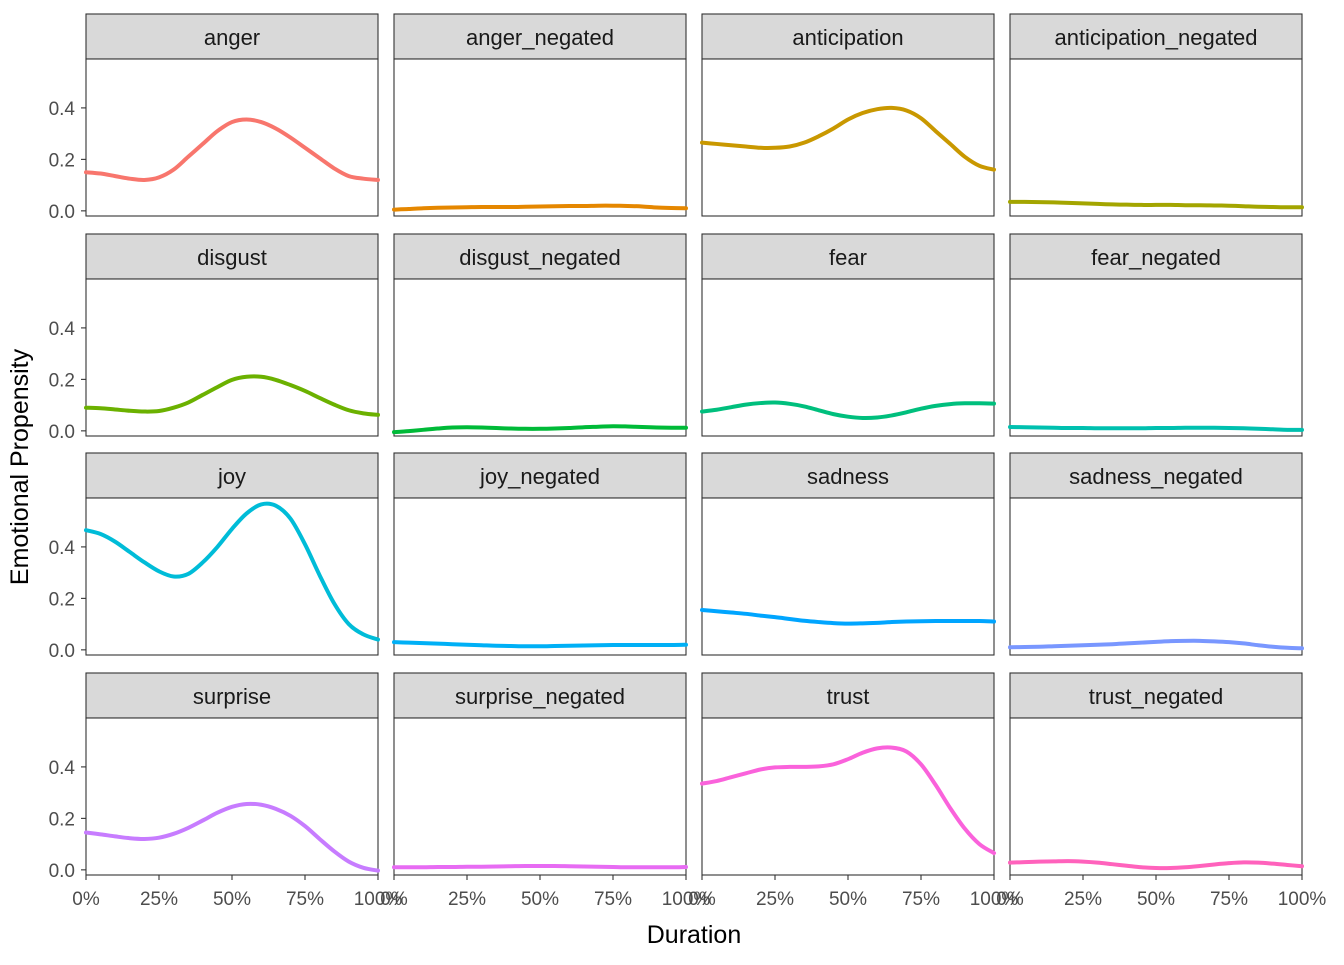  I want to click on panel-fear-negated, so click(1156, 357).